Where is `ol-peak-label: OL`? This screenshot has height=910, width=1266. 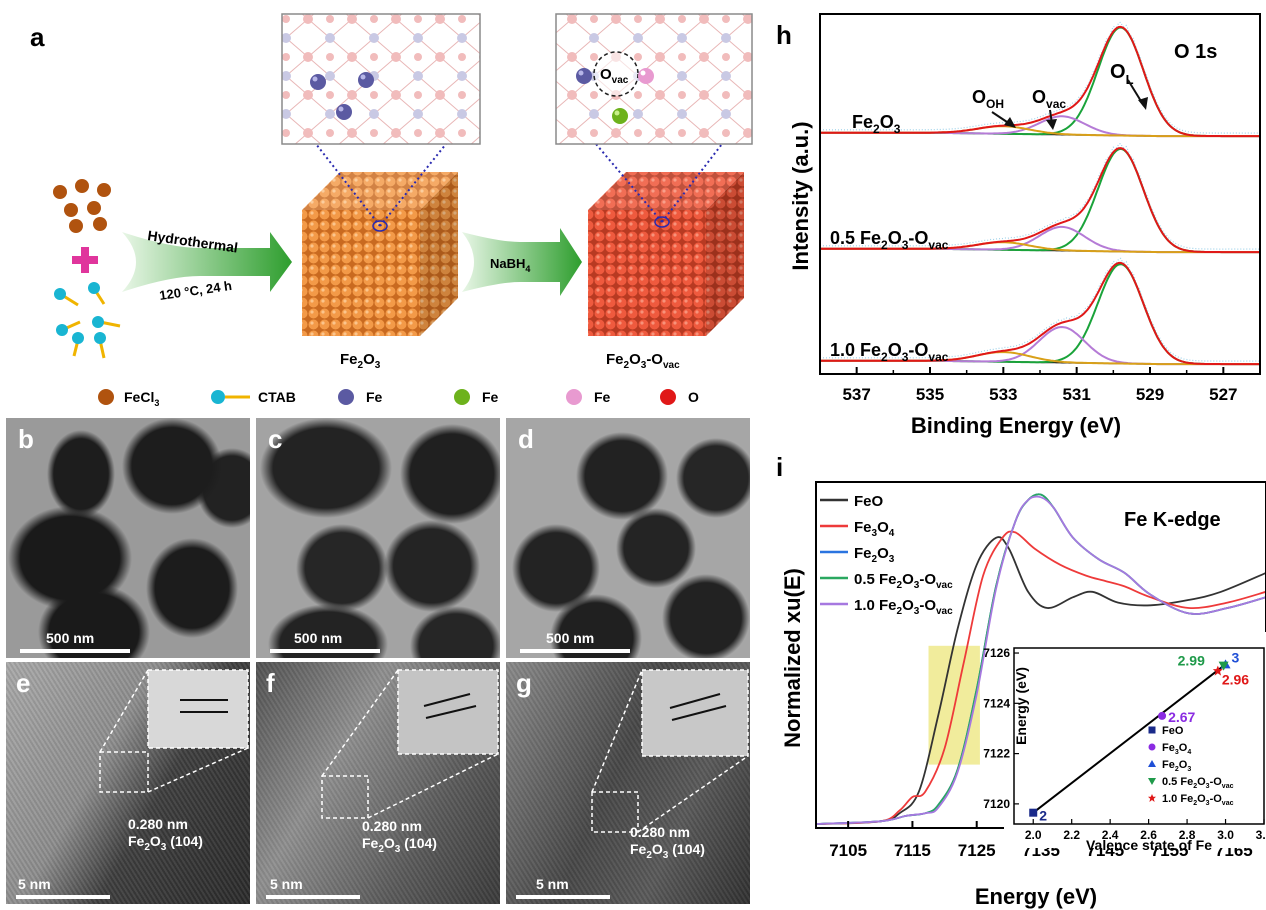 ol-peak-label: OL is located at coordinates (1122, 74).